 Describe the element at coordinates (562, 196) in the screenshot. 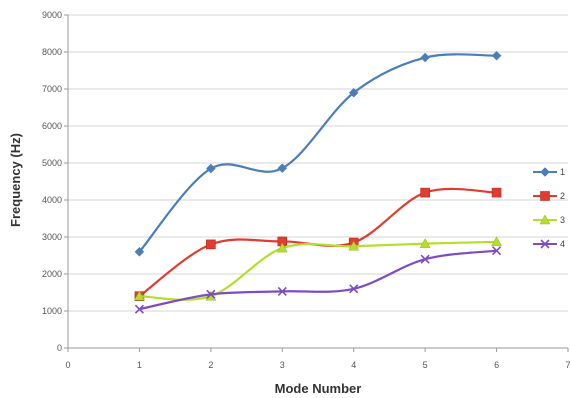

I see `legend-label: 2` at that location.